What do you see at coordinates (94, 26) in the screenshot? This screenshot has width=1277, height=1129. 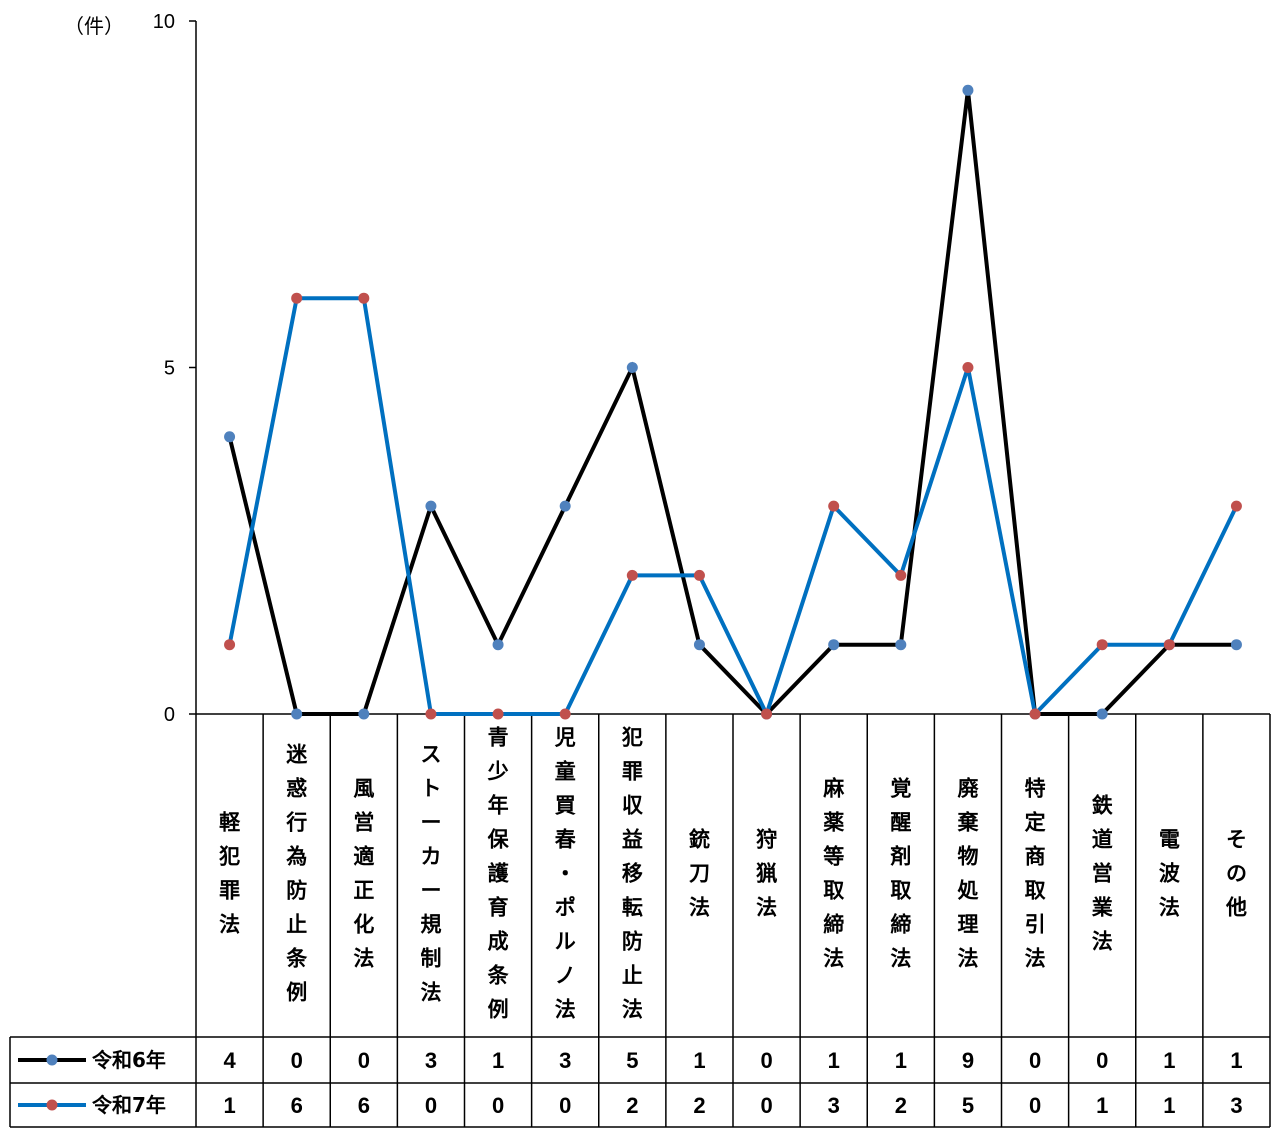 I see `y-axis-unit-label: （件）` at bounding box center [94, 26].